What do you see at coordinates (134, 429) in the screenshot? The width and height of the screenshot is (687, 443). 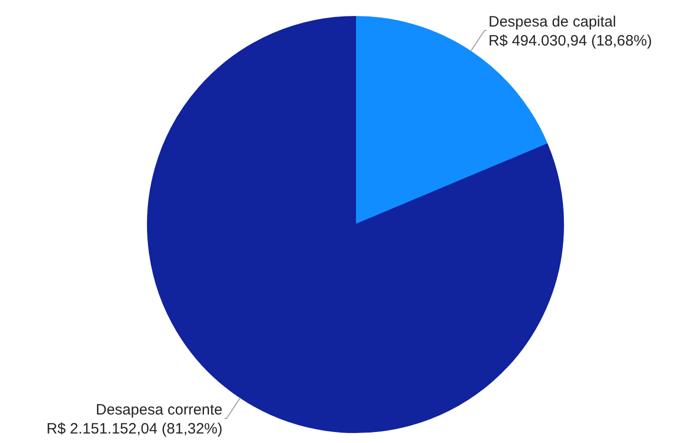 I see `data-label: R$ 2.151.152,04 (81,32%)` at bounding box center [134, 429].